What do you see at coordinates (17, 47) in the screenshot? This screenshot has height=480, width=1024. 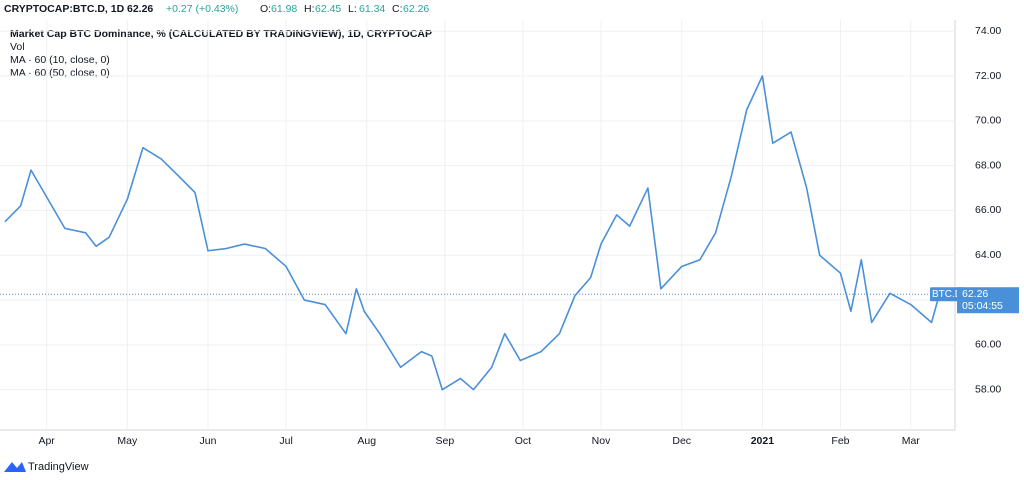 I see `indicator-label: Vol` at bounding box center [17, 47].